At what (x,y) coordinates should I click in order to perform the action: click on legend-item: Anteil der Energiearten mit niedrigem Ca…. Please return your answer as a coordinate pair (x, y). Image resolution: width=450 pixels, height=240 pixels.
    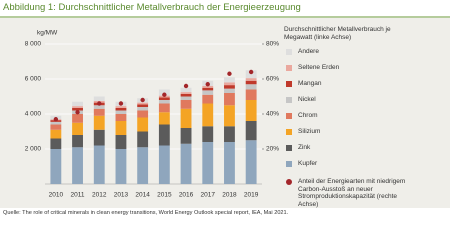
    Looking at the image, I should click on (364, 193).